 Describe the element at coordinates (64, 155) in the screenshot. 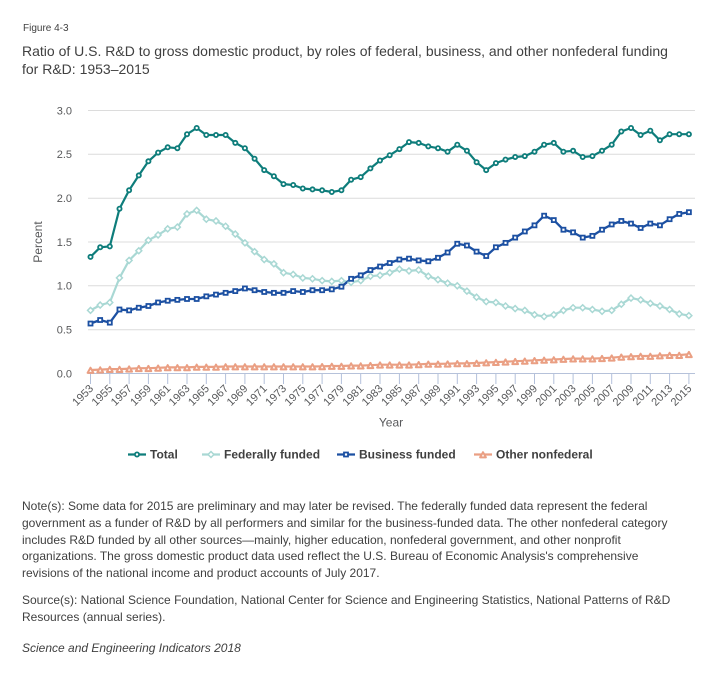

I see `svg-text: 2.5` at that location.